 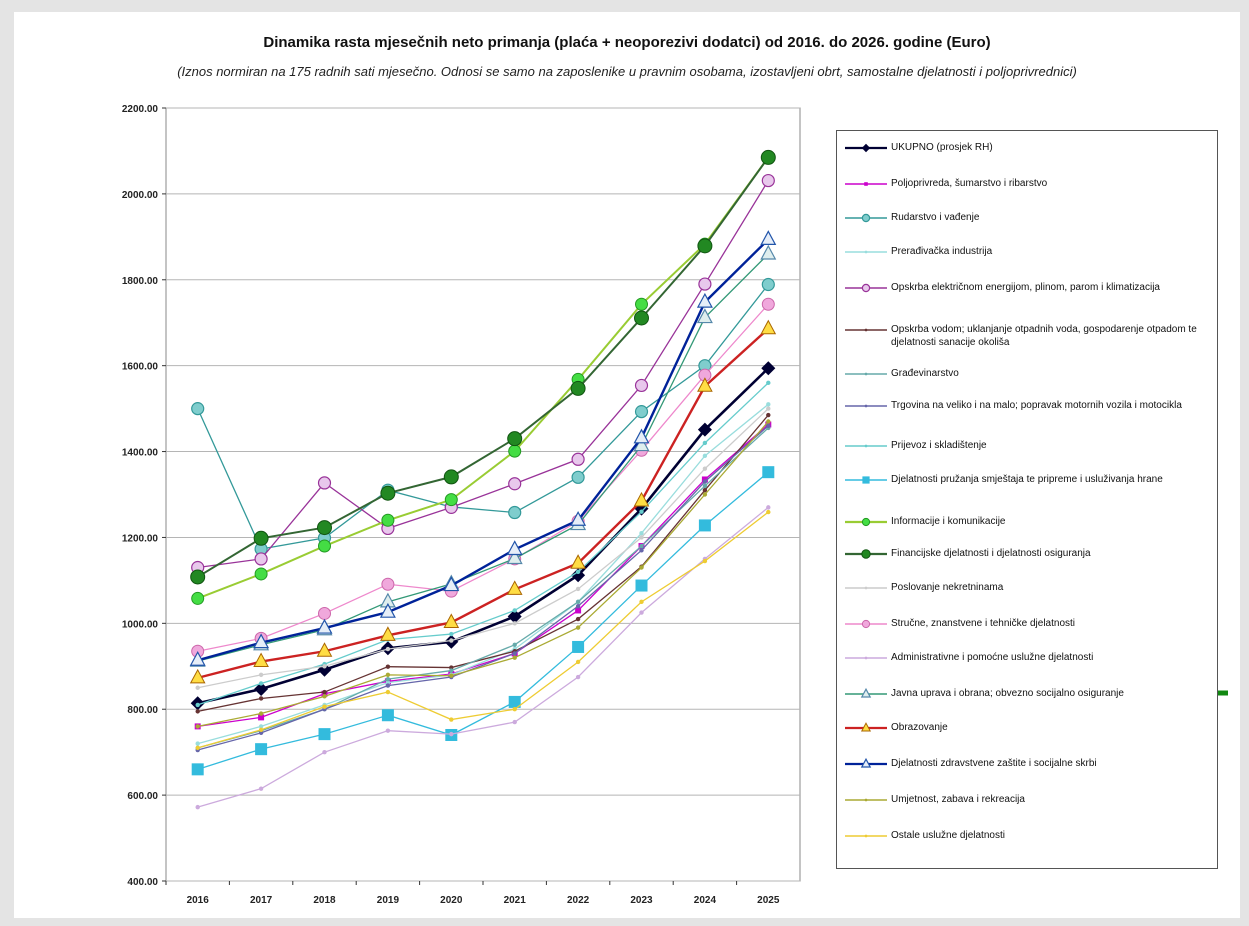 What do you see at coordinates (1026, 446) in the screenshot?
I see `legend-item: Prijevoz i skladištenje` at bounding box center [1026, 446].